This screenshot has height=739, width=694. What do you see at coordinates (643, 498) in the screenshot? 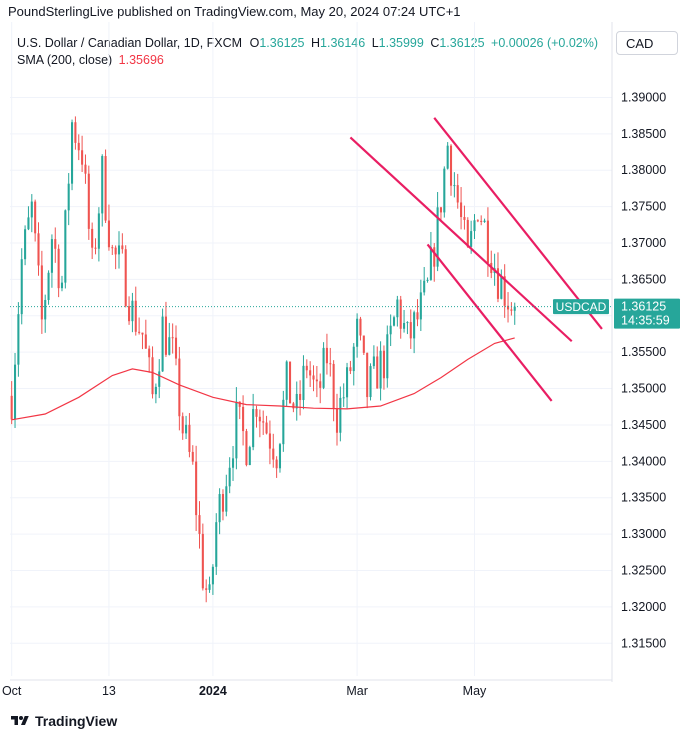
I see `y-tick-label: 1.33500` at bounding box center [643, 498].